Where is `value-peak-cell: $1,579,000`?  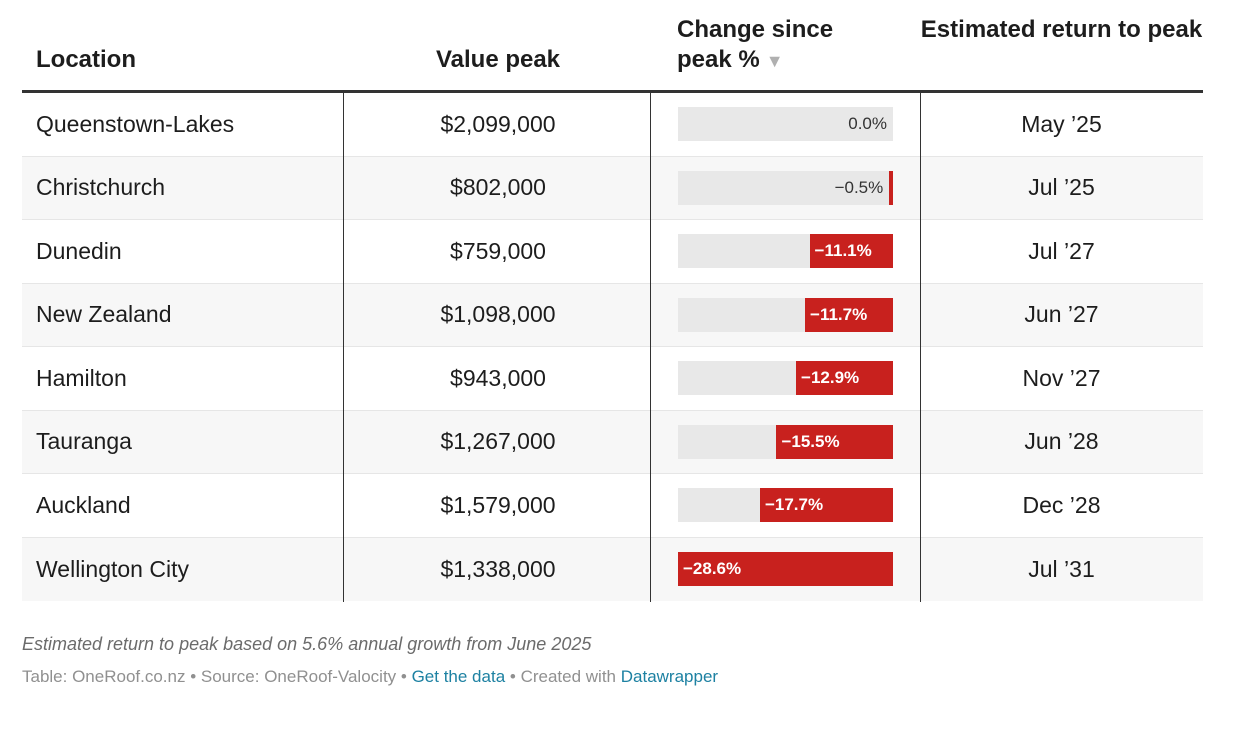
value-peak-cell: $1,579,000 is located at coordinates (498, 504).